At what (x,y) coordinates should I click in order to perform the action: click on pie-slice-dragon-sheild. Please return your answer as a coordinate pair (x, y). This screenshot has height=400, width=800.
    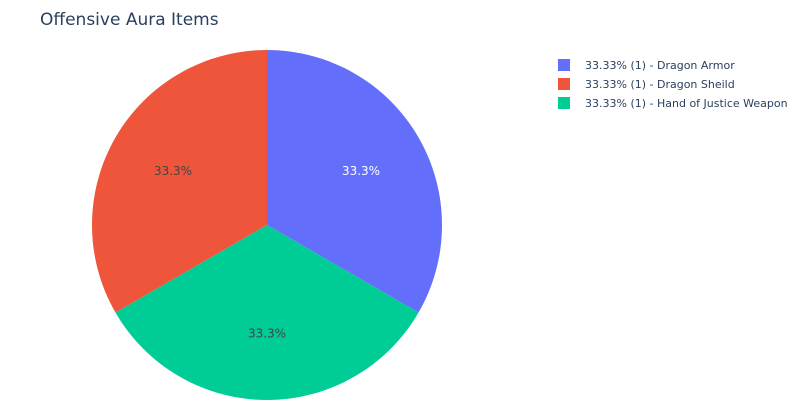
    Looking at the image, I should click on (179, 181).